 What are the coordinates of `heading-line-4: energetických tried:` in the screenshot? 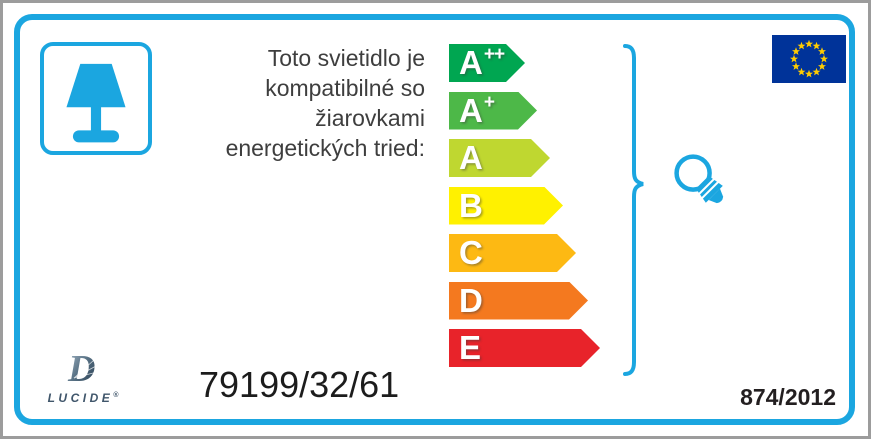 It's located at (325, 148).